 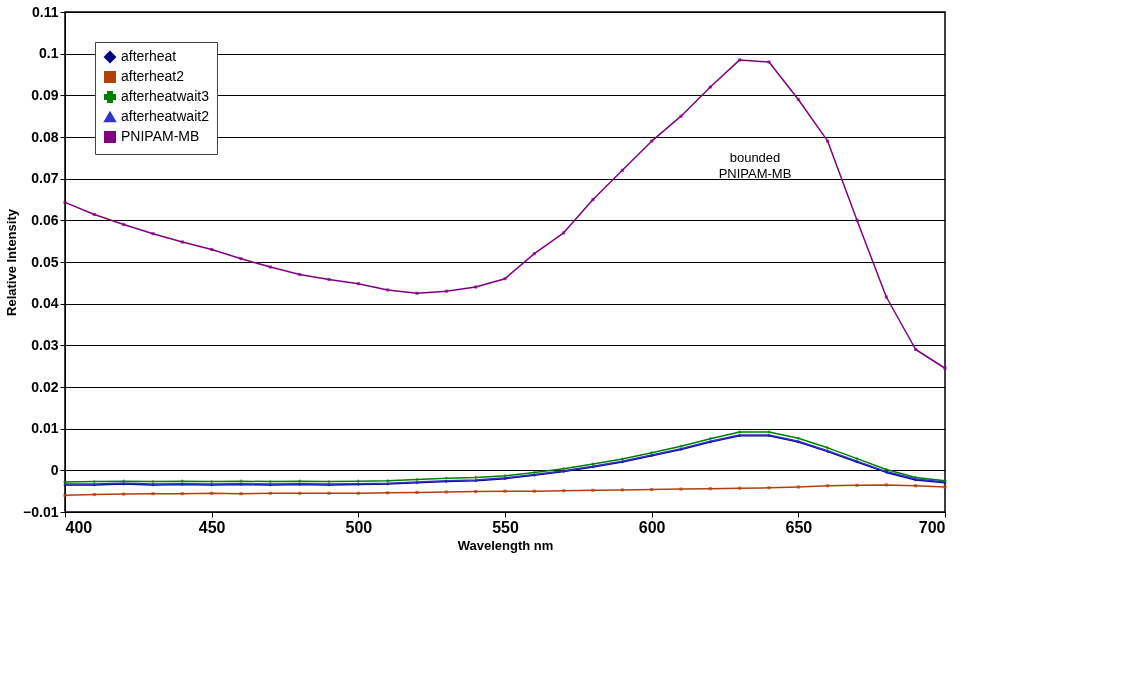 I want to click on x-axis-title: Wavelength nm, so click(x=505, y=545).